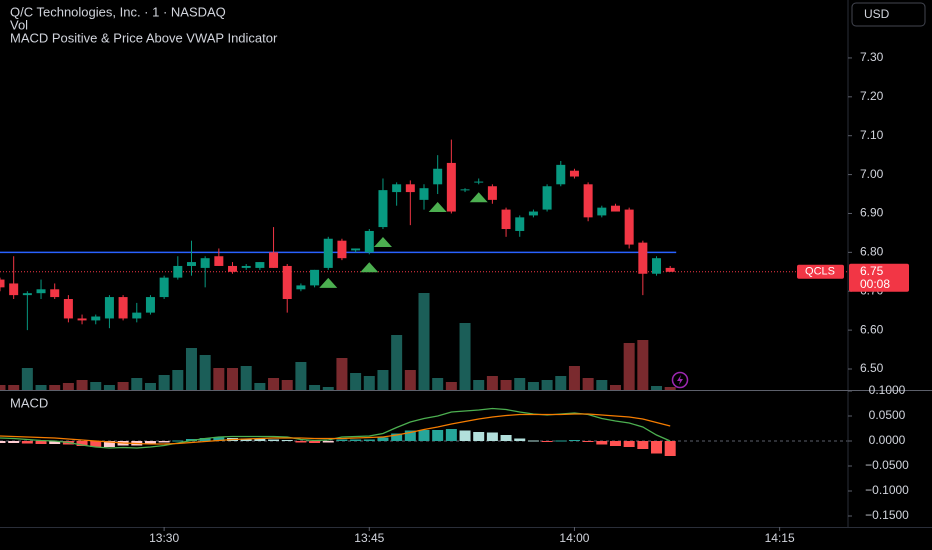 The width and height of the screenshot is (932, 550). What do you see at coordinates (872, 96) in the screenshot?
I see `y-tick-label: 7.20` at bounding box center [872, 96].